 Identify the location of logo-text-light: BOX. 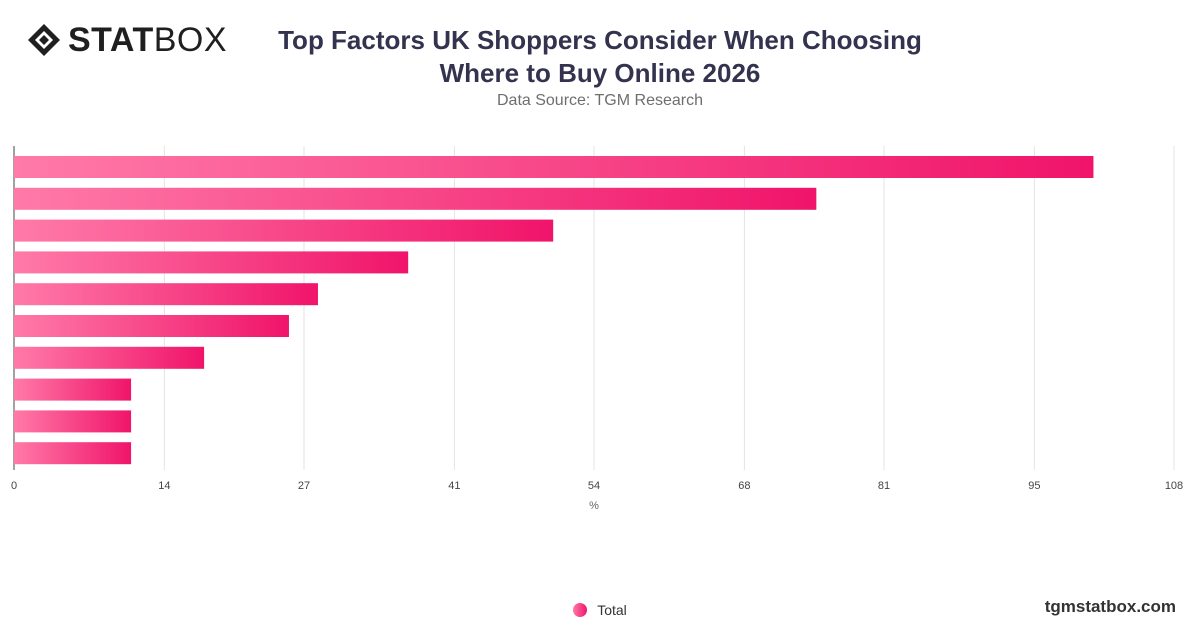
(190, 40).